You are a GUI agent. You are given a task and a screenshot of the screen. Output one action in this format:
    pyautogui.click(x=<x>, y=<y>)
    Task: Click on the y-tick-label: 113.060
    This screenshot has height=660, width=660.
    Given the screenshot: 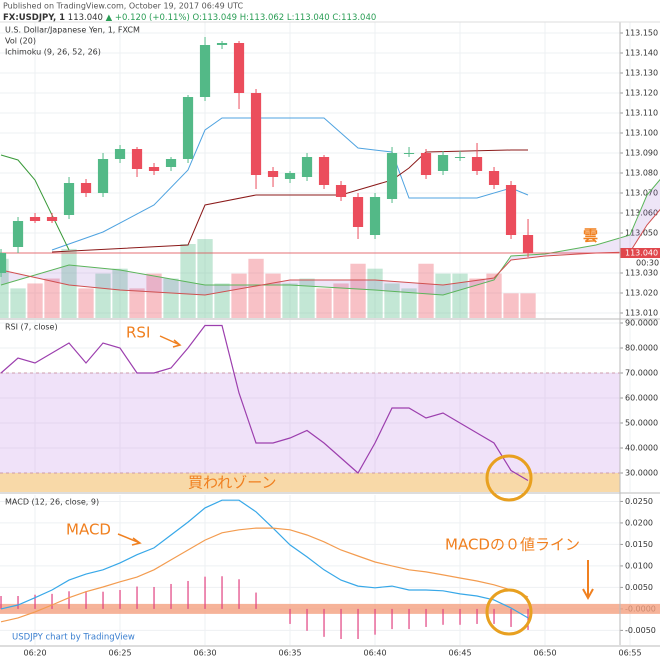 What is the action you would take?
    pyautogui.click(x=641, y=213)
    